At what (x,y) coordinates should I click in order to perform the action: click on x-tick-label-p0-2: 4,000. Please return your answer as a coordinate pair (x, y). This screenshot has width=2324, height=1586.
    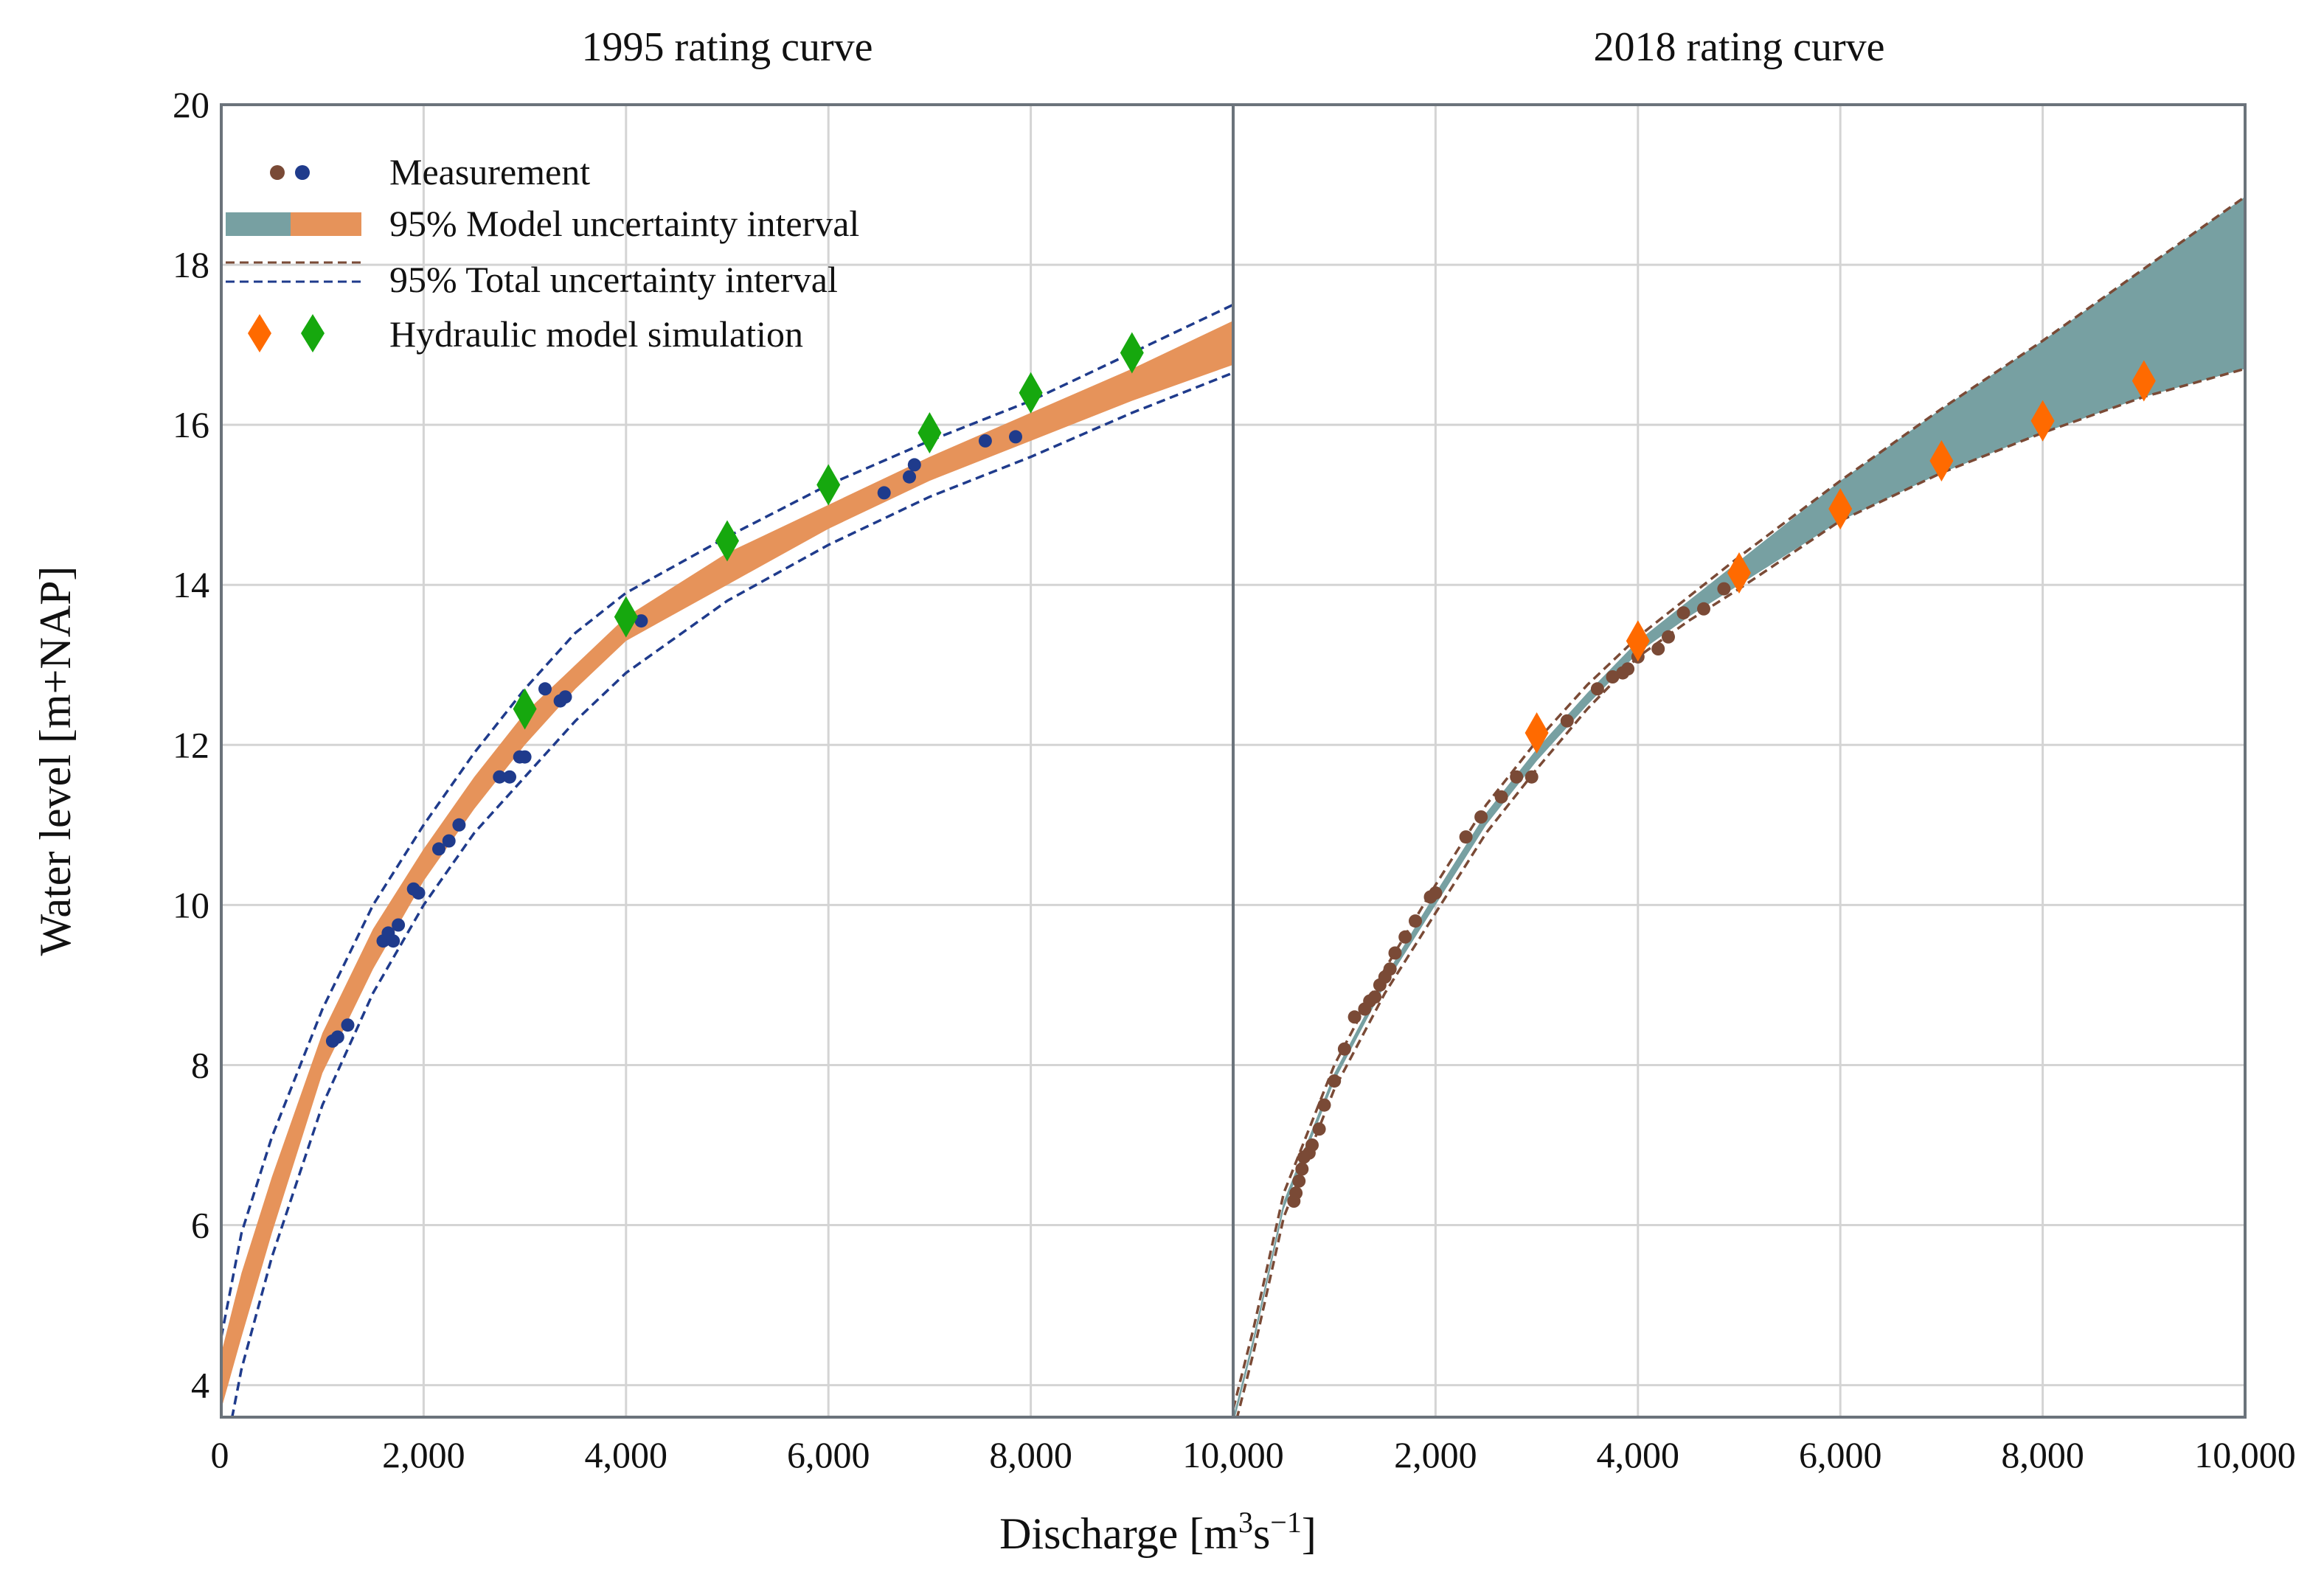
    Looking at the image, I should click on (626, 1454).